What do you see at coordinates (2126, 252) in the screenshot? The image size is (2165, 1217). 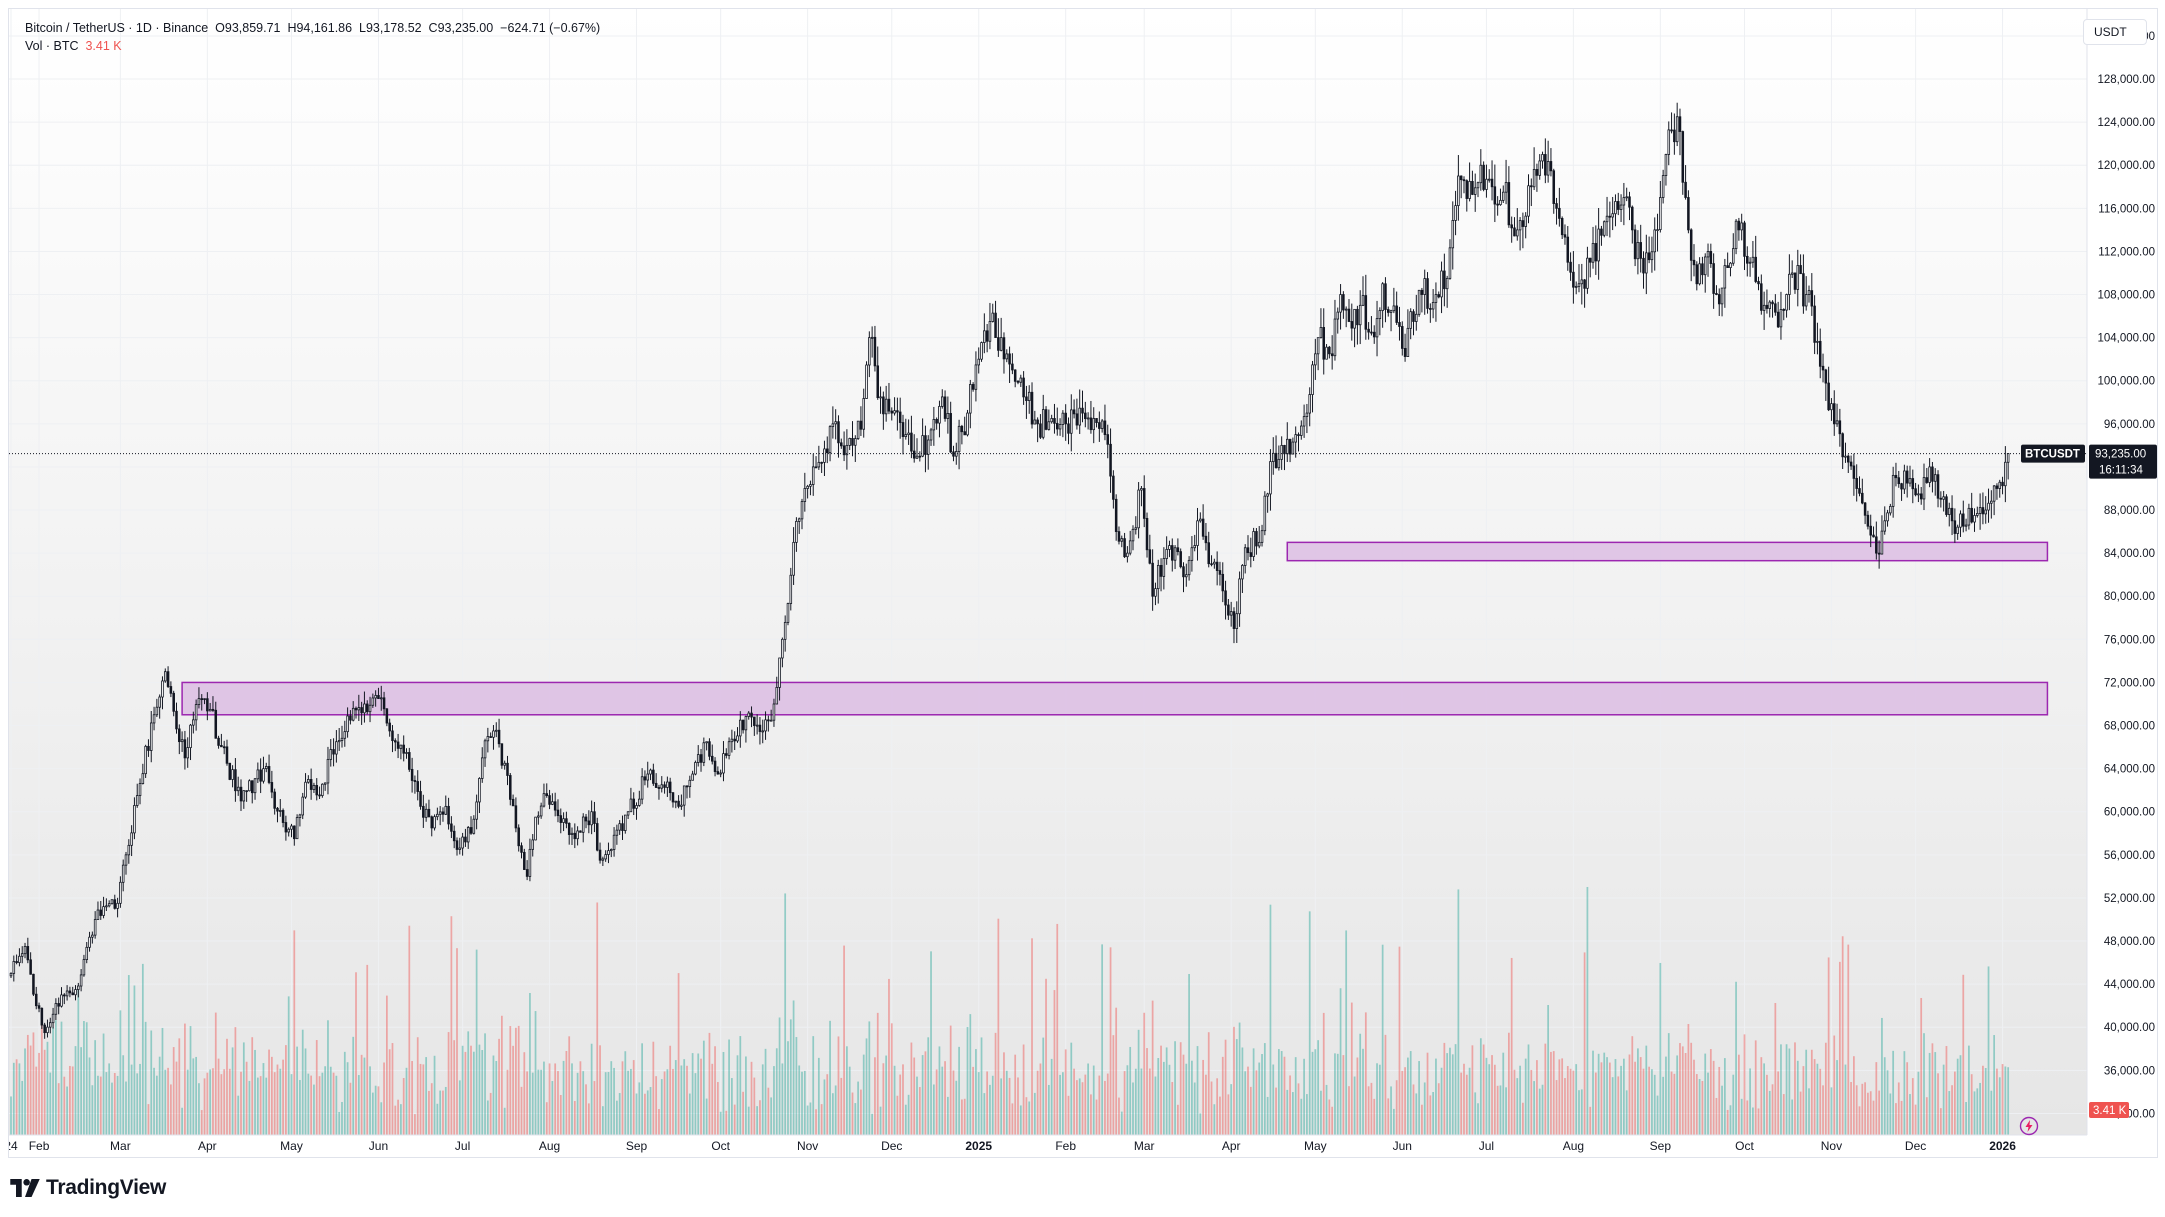 I see `price-tick-label: 112,000.00` at bounding box center [2126, 252].